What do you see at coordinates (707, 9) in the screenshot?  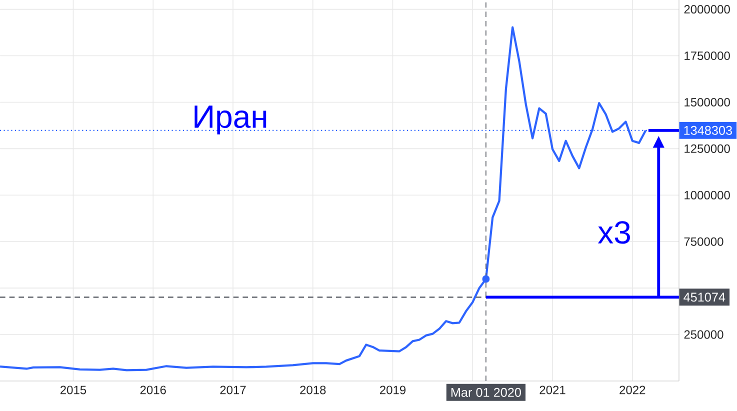 I see `y-tick-label: 2000000` at bounding box center [707, 9].